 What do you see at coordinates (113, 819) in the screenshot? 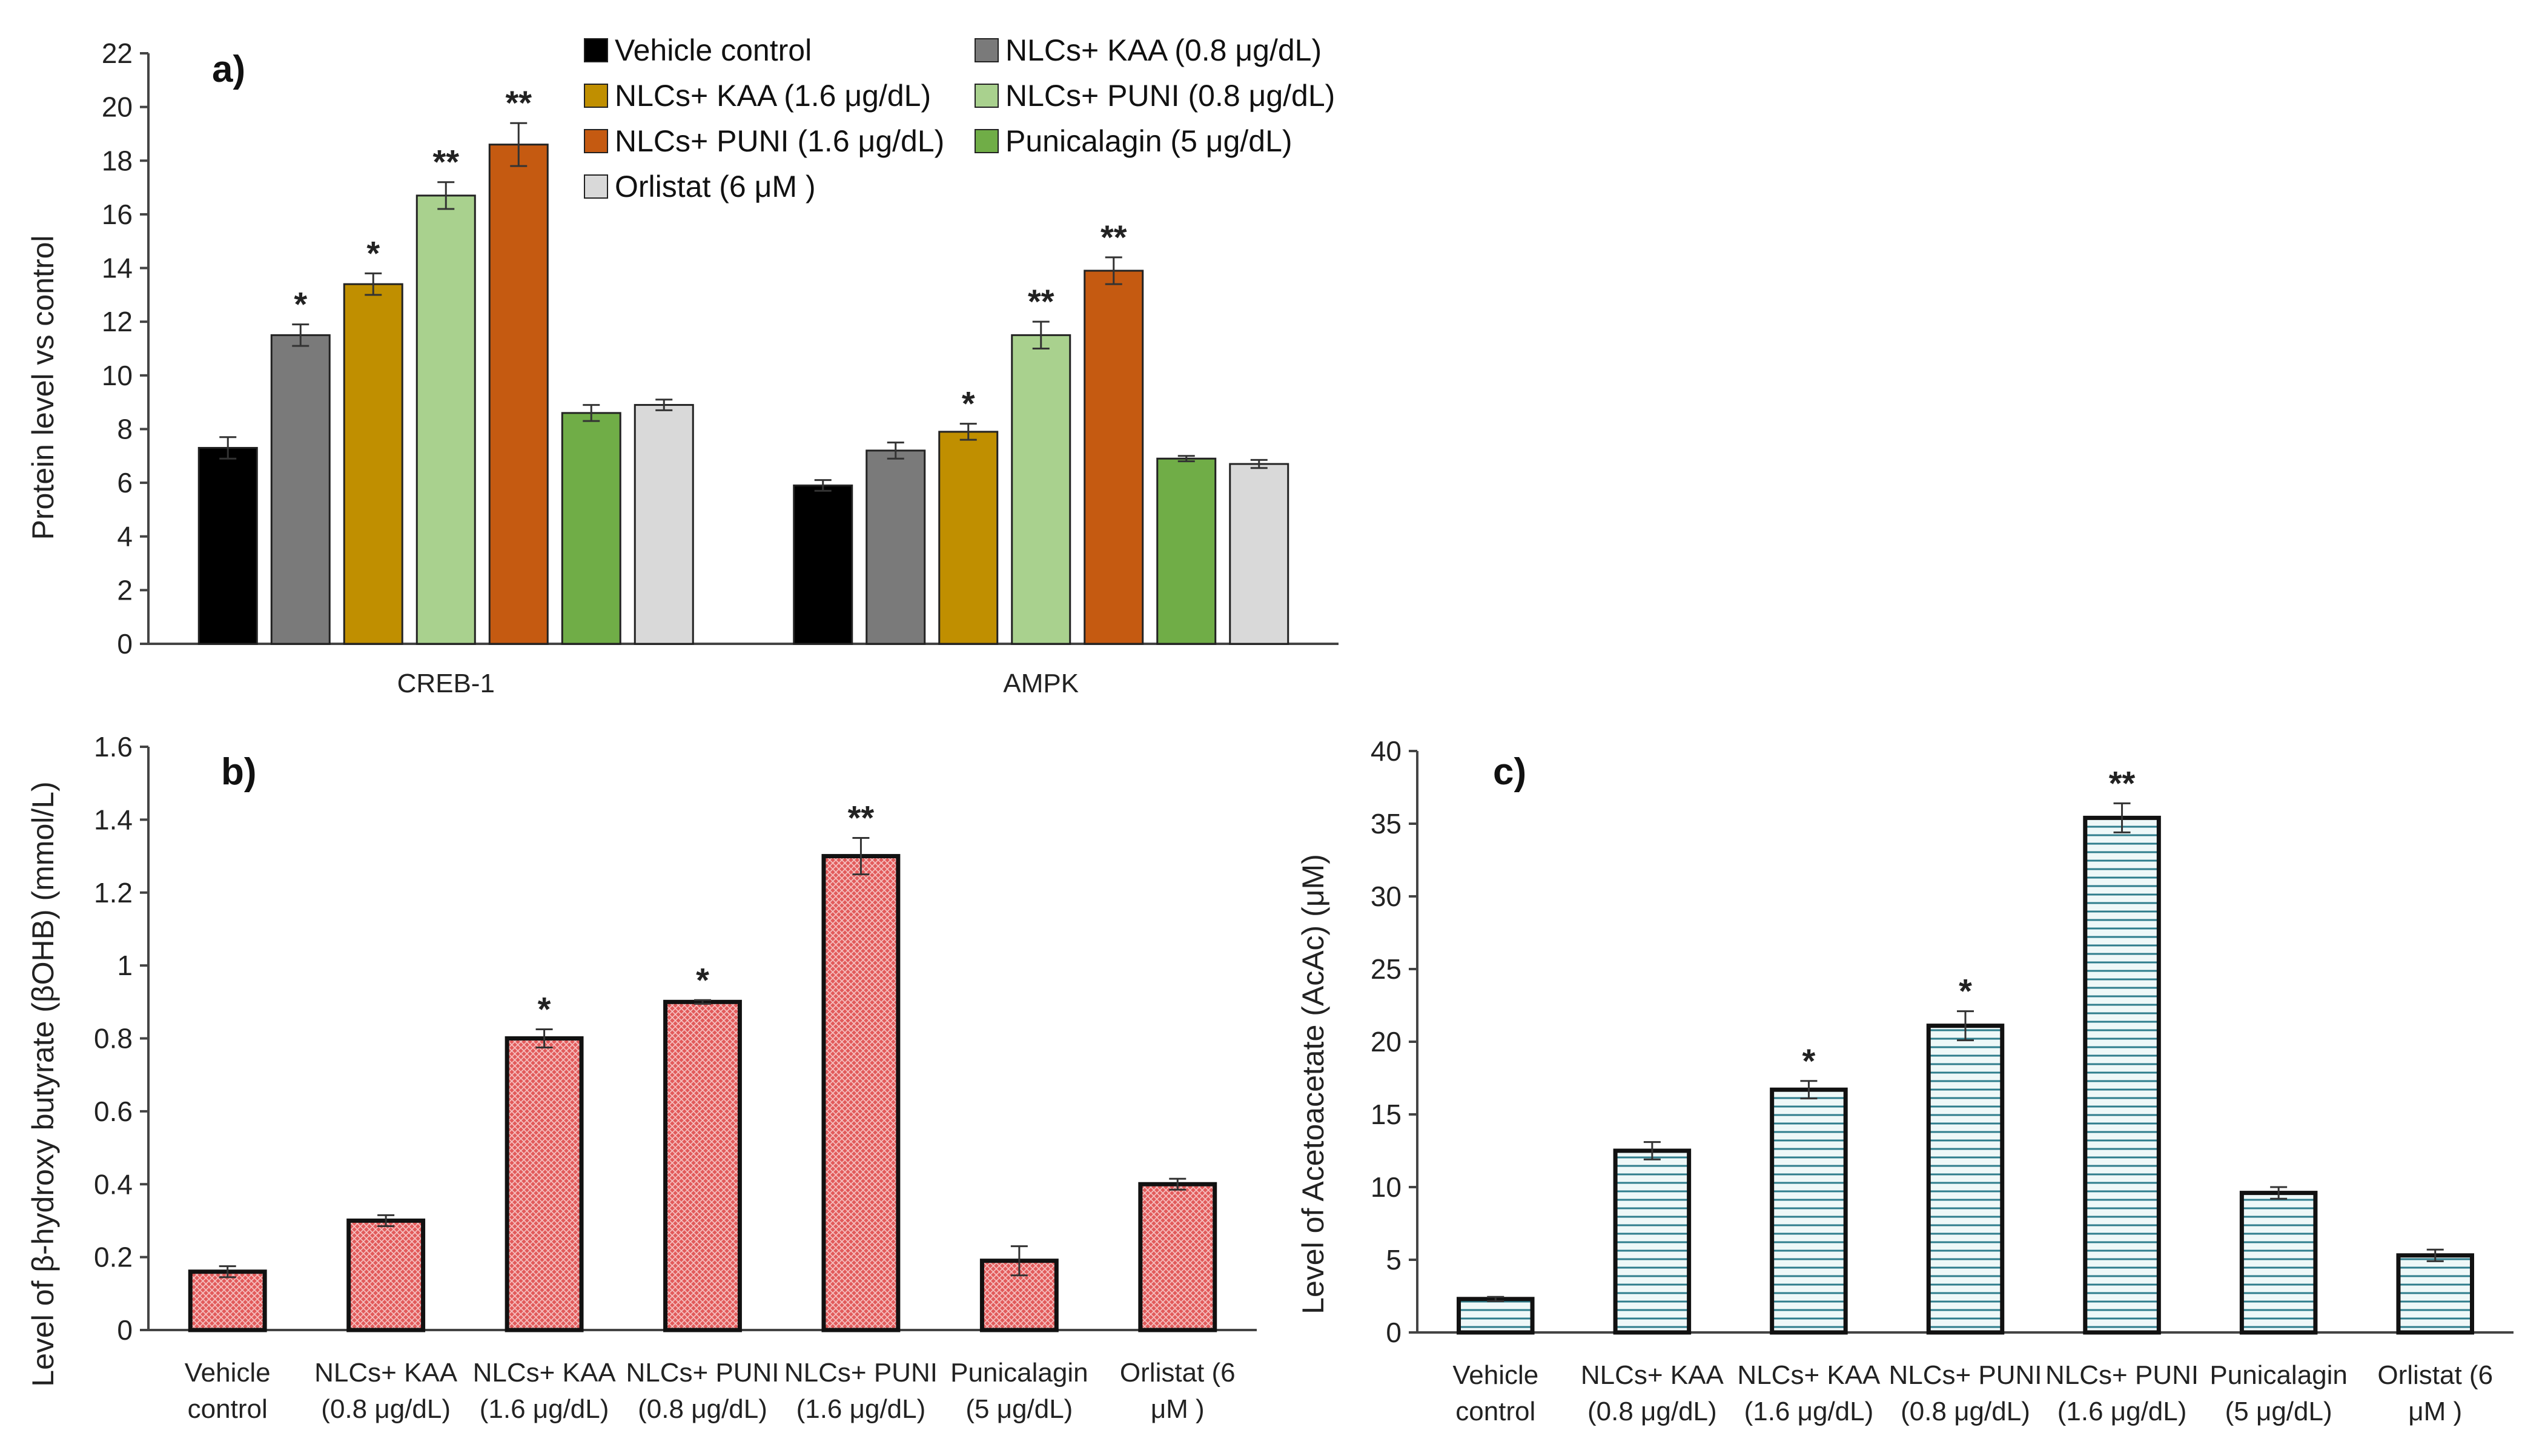
I see `panel-b-y-tick-label: 1.4` at bounding box center [113, 819].